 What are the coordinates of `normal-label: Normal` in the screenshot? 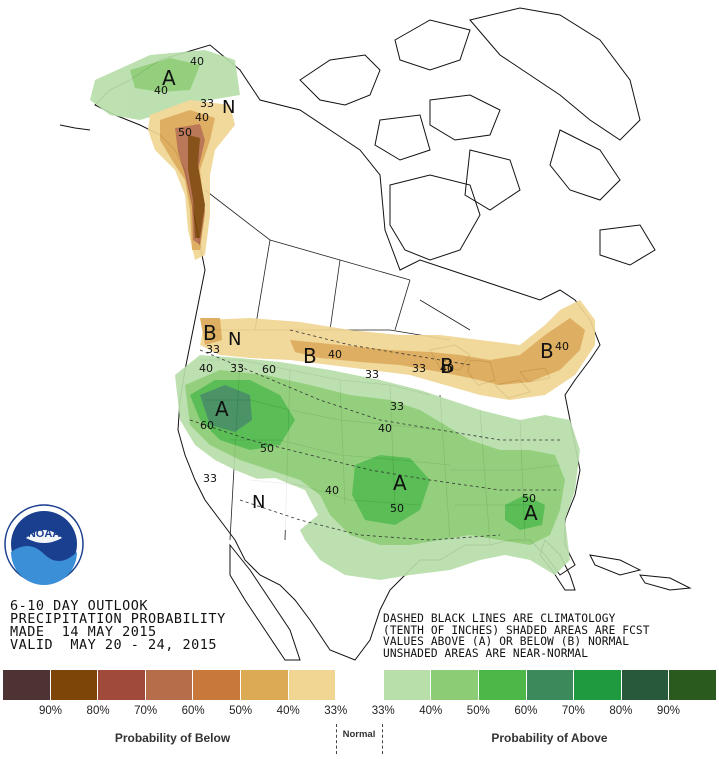 It's located at (359, 734).